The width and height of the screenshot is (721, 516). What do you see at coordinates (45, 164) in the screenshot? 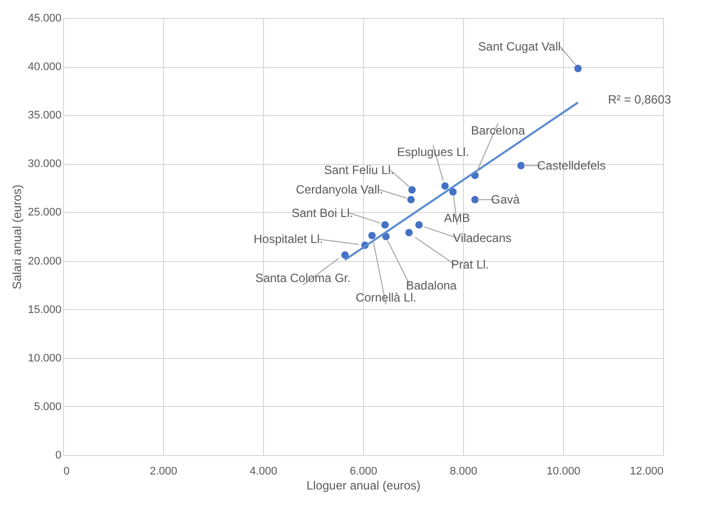
I see `y-tick-label: 30.000` at bounding box center [45, 164].